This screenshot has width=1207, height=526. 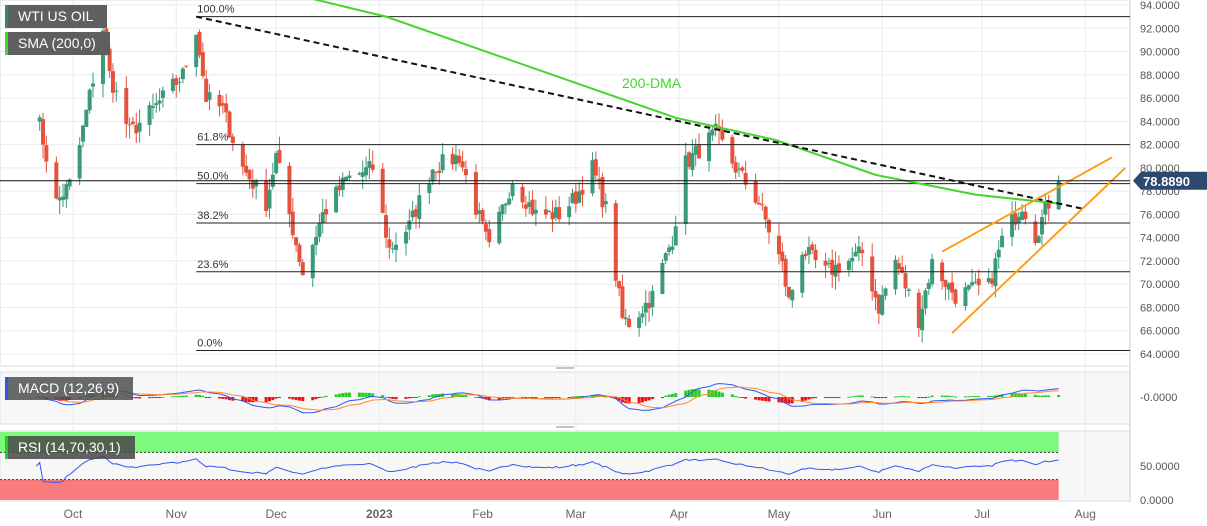 What do you see at coordinates (1160, 215) in the screenshot?
I see `y-tick-label: 76.0000` at bounding box center [1160, 215].